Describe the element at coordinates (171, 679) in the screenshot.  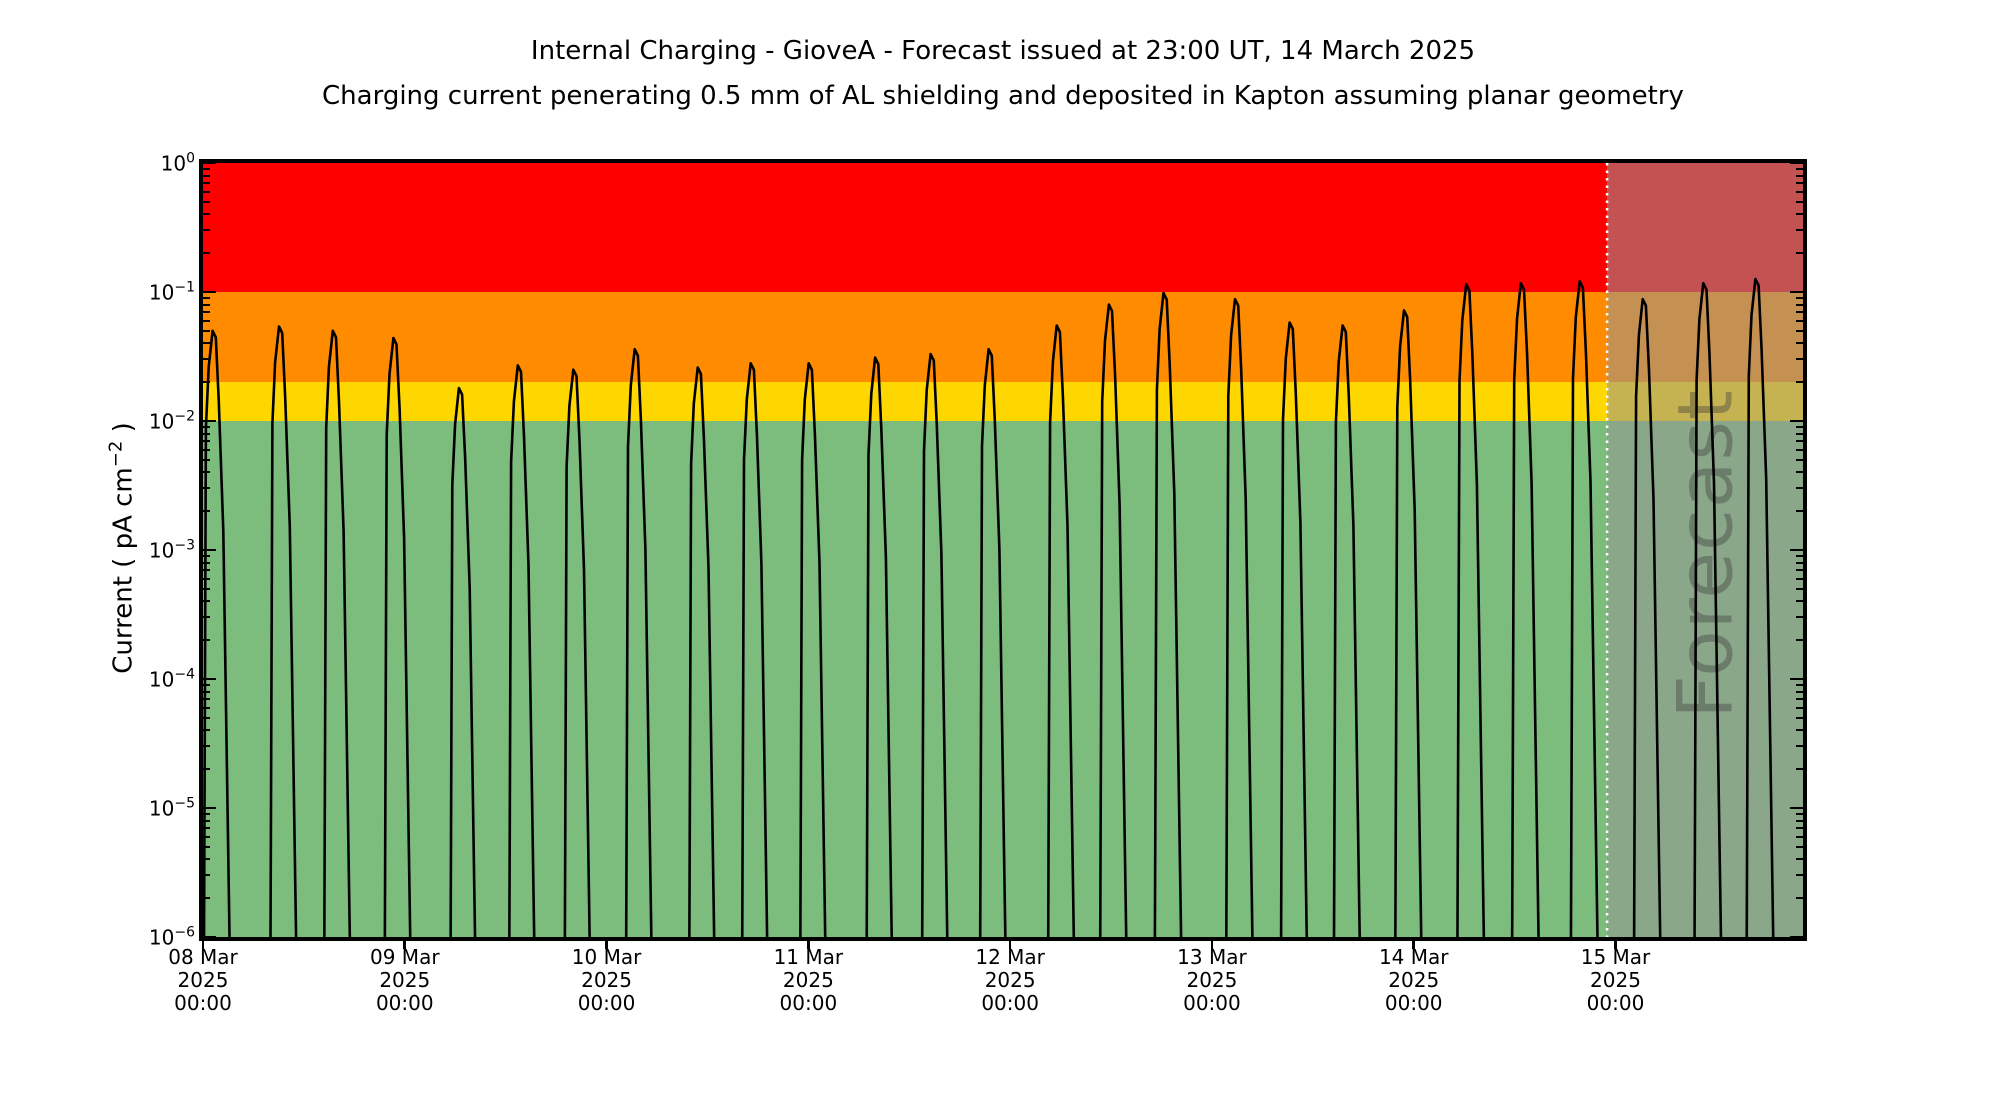
I see `y-tick-label: 10⁻⁴` at that location.